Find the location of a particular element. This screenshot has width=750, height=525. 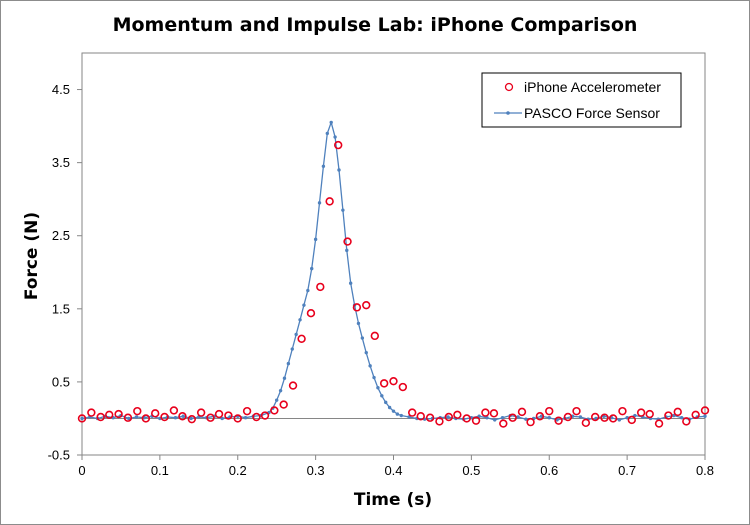

x-tick-label: 0.1 is located at coordinates (160, 470).